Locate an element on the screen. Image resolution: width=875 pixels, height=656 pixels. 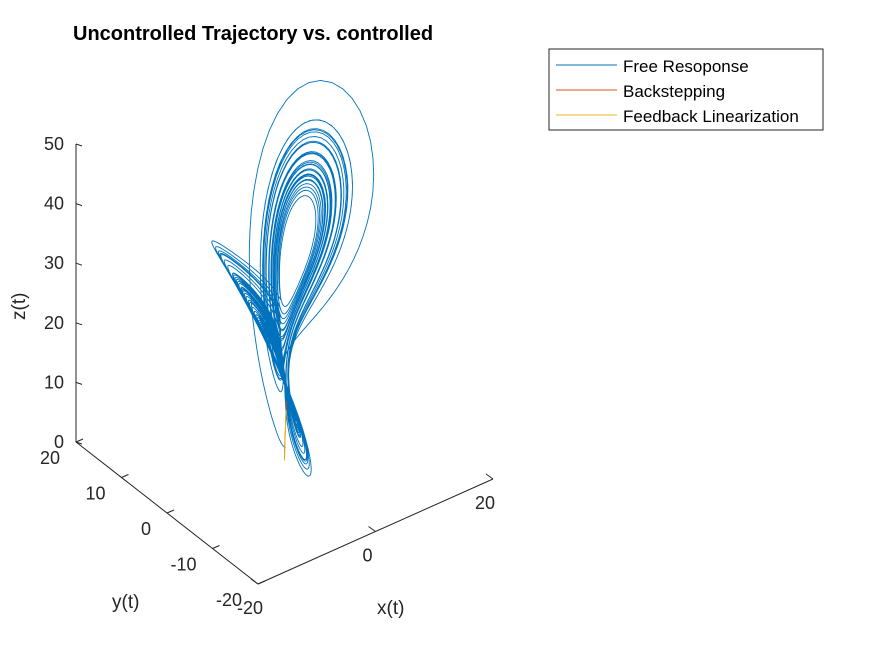
legend-label-free-response: Free Resoponse is located at coordinates (686, 66).